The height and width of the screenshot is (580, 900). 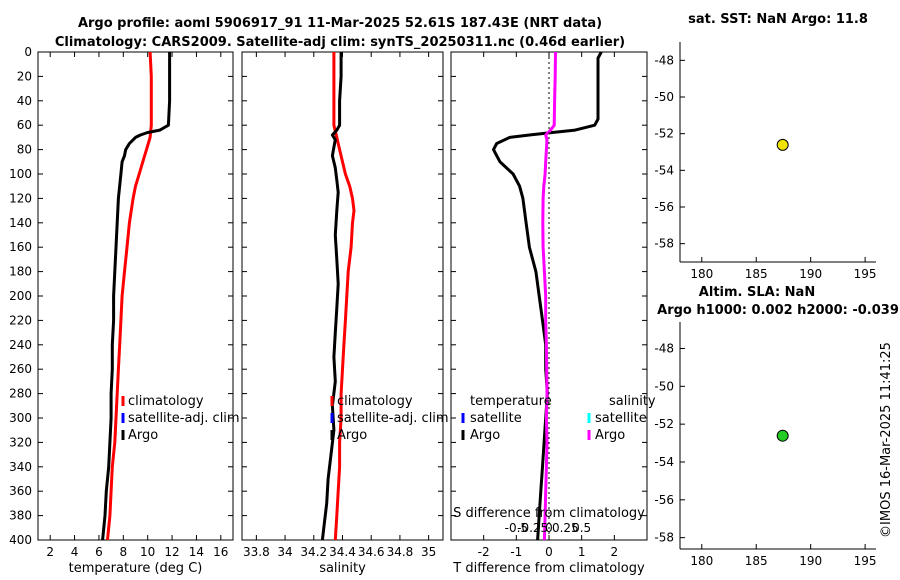 I want to click on depth-tick-label: 180, so click(x=20, y=272).